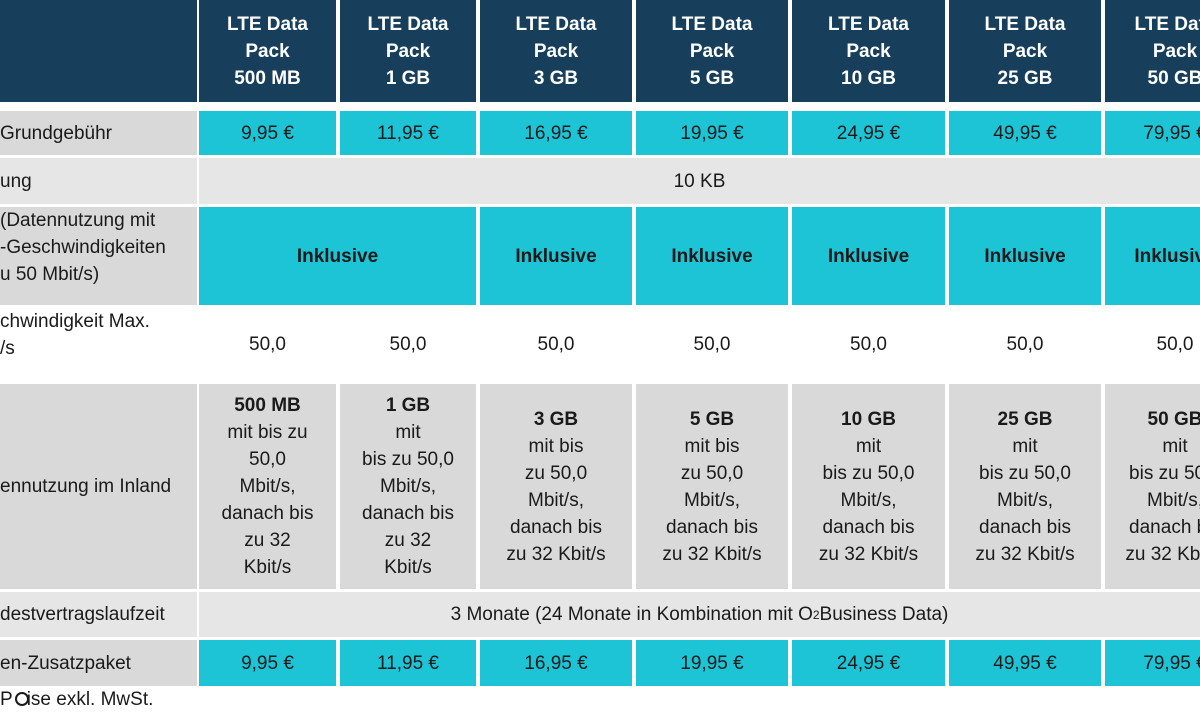 The width and height of the screenshot is (1200, 720). What do you see at coordinates (556, 663) in the screenshot?
I see `addon-cell: 16,95 €` at bounding box center [556, 663].